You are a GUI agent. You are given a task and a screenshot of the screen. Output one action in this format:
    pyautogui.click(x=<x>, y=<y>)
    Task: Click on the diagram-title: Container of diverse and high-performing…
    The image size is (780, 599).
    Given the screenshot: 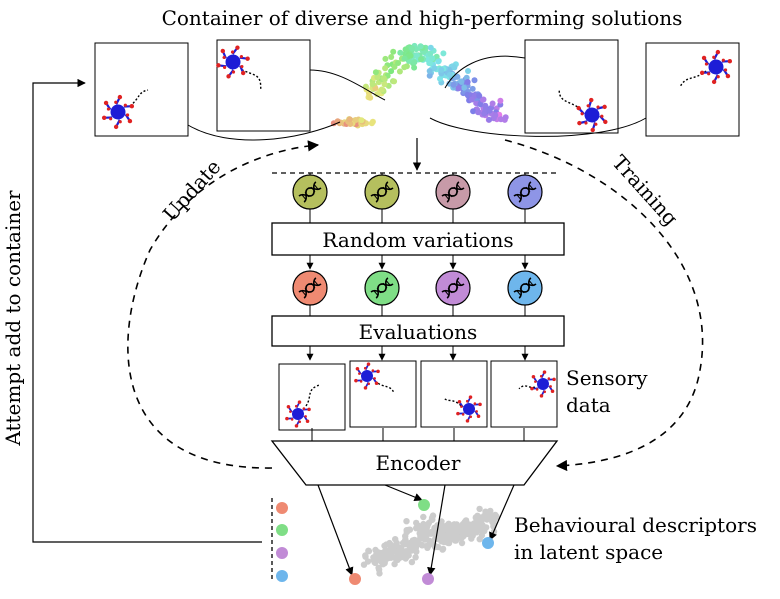 What is the action you would take?
    pyautogui.click(x=422, y=18)
    